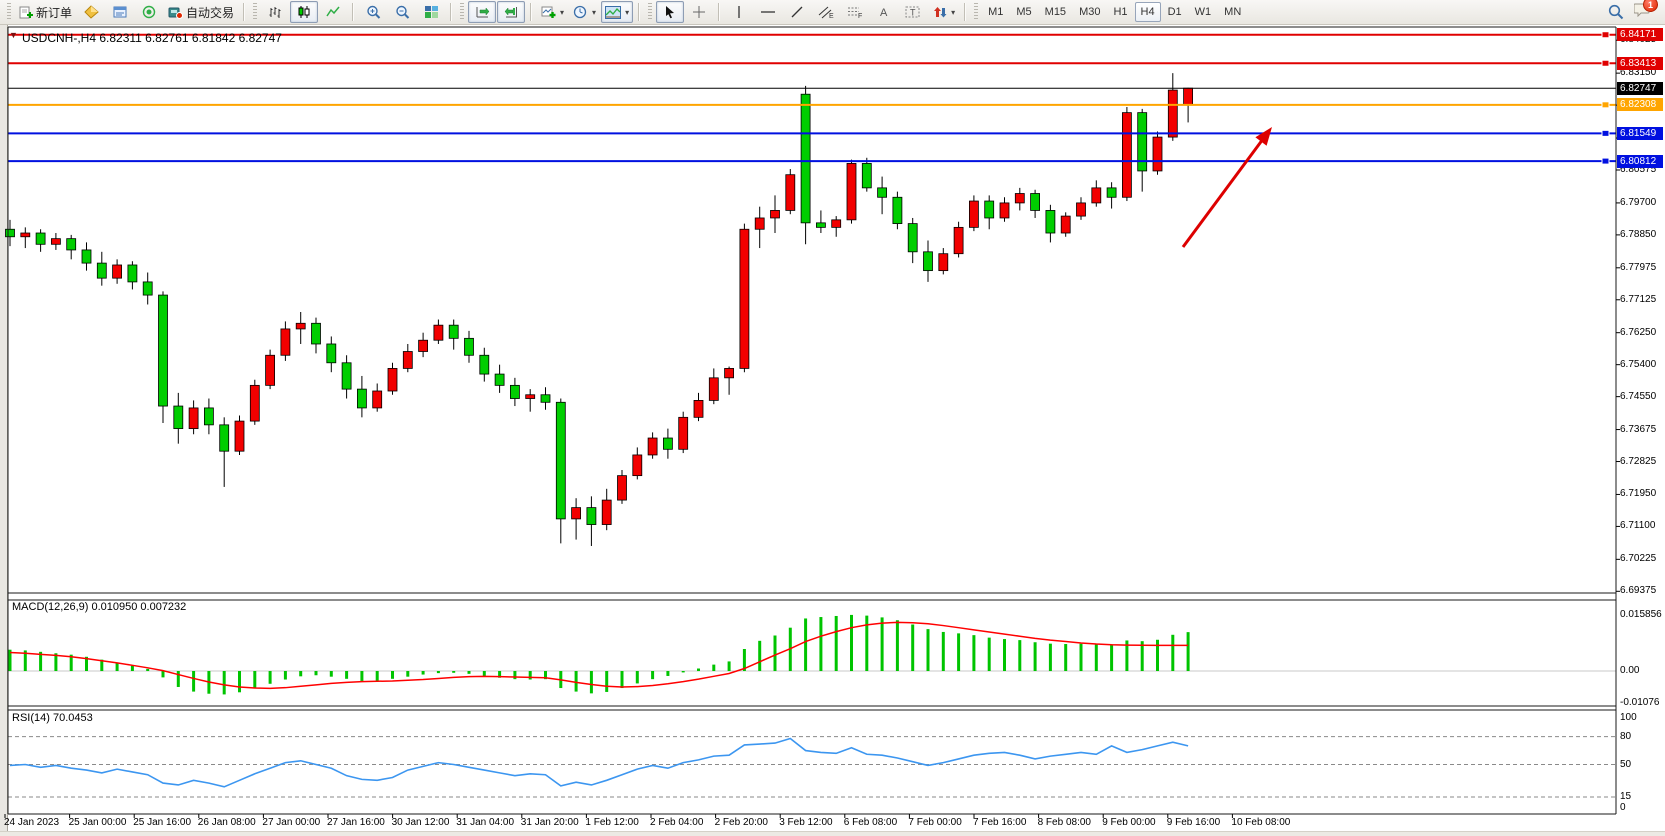 Image resolution: width=1665 pixels, height=836 pixels. Describe the element at coordinates (855, 12) in the screenshot. I see `fibonacci-button: F` at that location.